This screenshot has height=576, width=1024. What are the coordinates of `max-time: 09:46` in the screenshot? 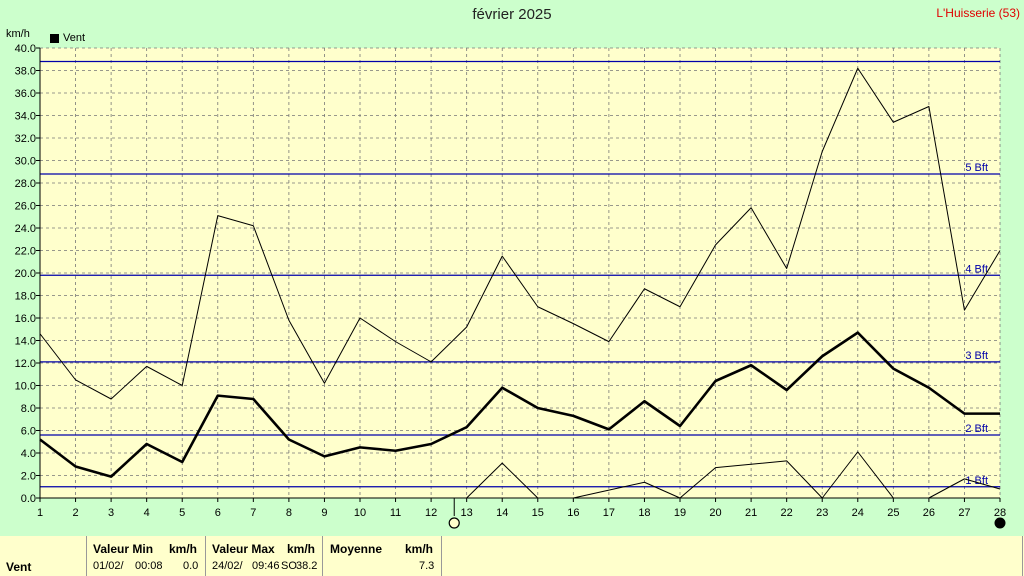 It's located at (266, 566).